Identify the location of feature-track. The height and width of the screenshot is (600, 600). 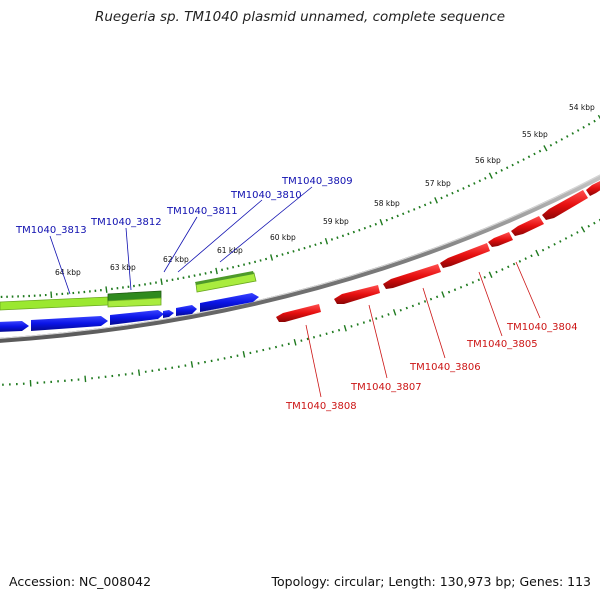
(128, 291).